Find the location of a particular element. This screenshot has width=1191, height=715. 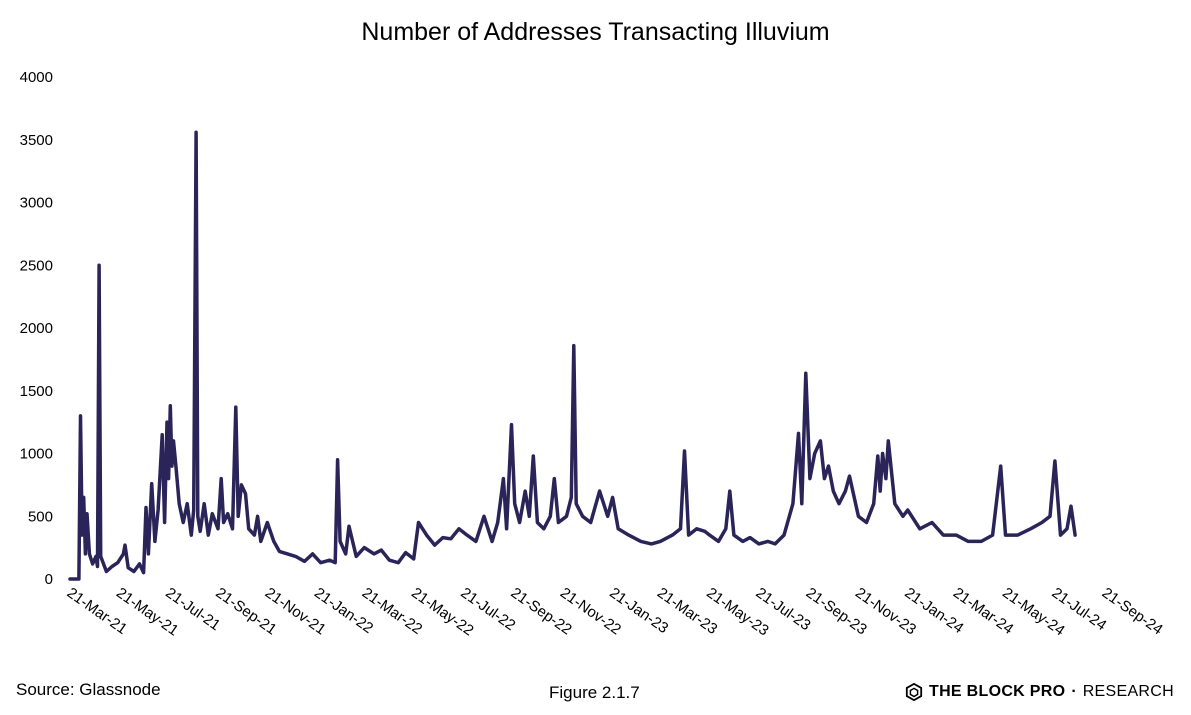

x-tick-label: 21-Sep-24 is located at coordinates (1132, 611).